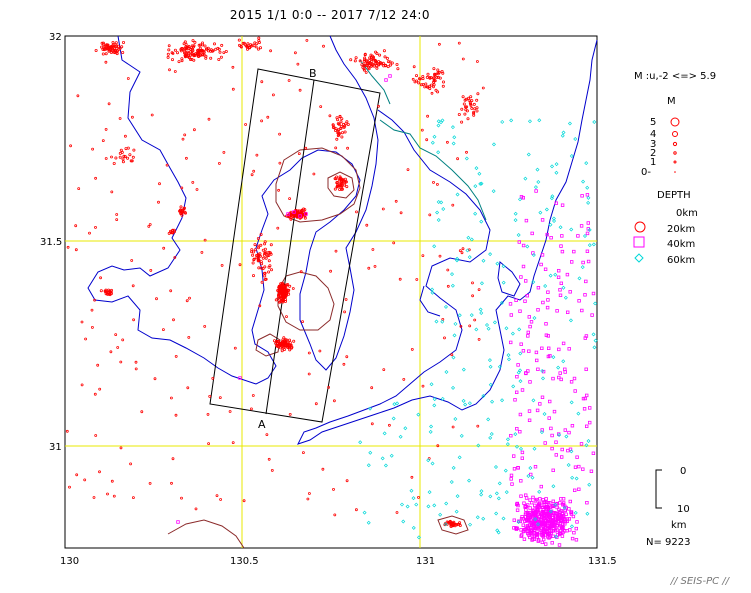  I want to click on lon-tick-131.5: 131.5, so click(602, 561).